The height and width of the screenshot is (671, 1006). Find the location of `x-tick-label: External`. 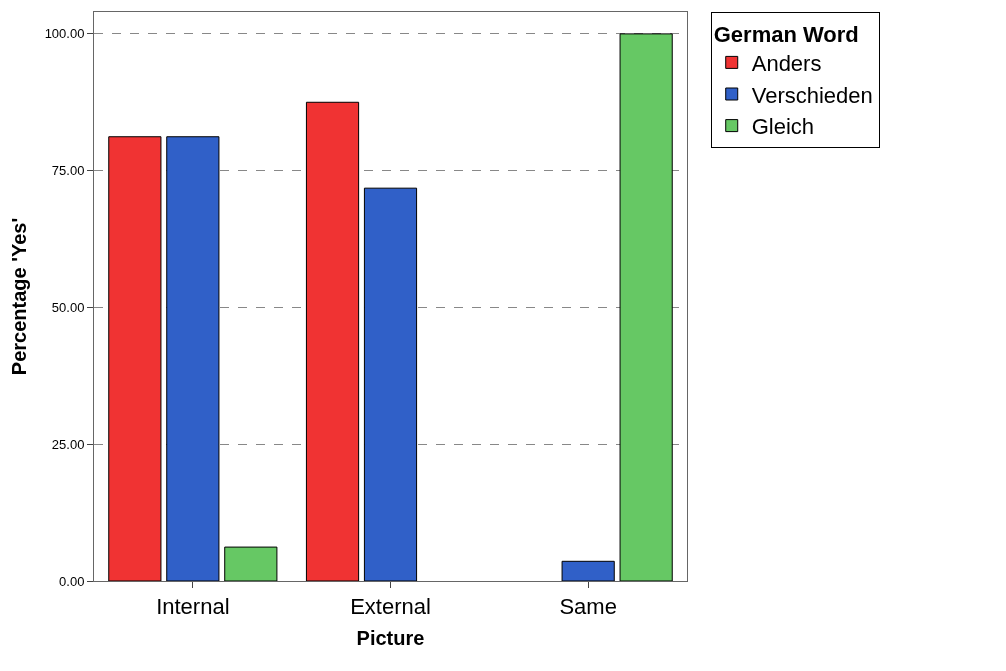

x-tick-label: External is located at coordinates (390, 607).